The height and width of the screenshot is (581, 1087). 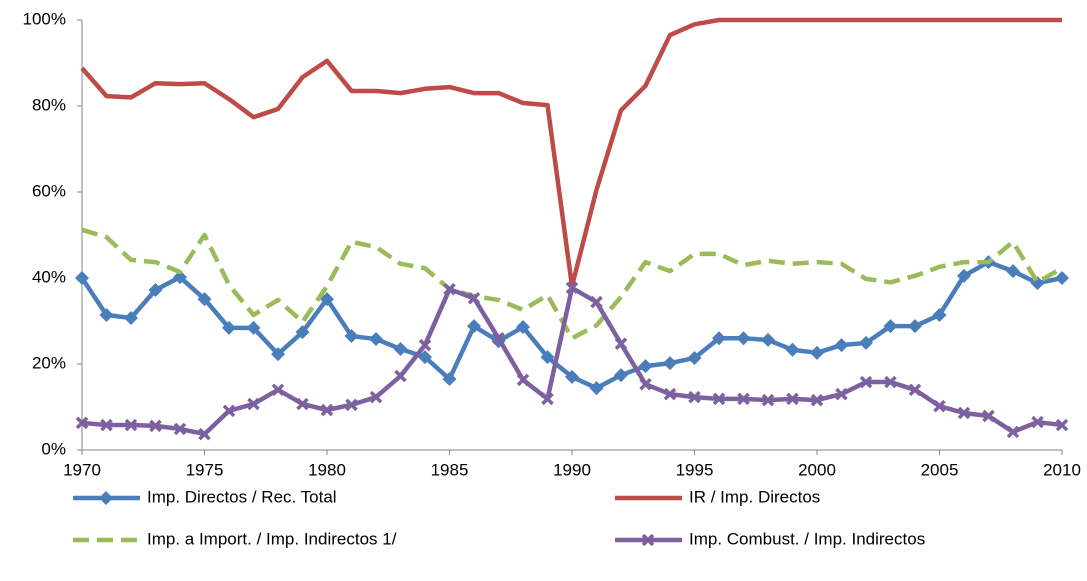 I want to click on legend-item: Imp. Directos / Rec. Total, so click(x=205, y=496).